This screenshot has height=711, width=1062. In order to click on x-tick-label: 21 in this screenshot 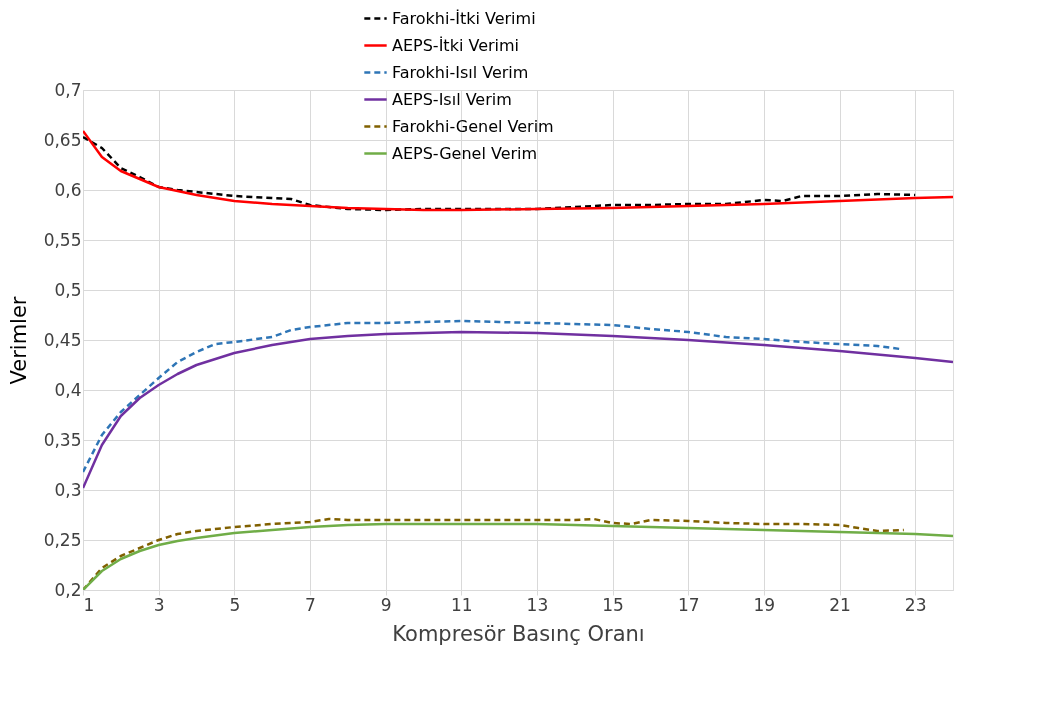, I will do `click(840, 604)`.